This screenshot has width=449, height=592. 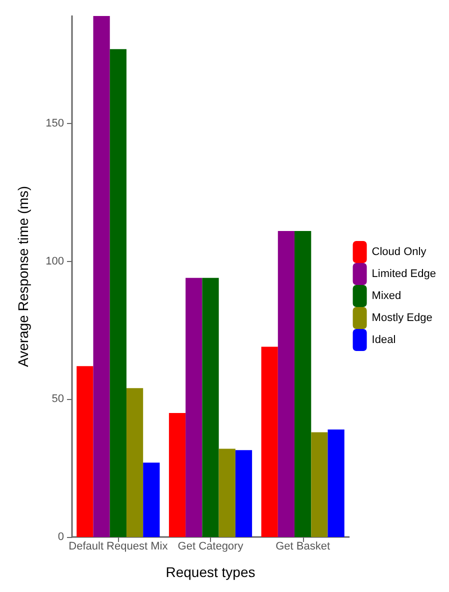 What do you see at coordinates (61, 537) in the screenshot?
I see `y-tick-label: 0` at bounding box center [61, 537].